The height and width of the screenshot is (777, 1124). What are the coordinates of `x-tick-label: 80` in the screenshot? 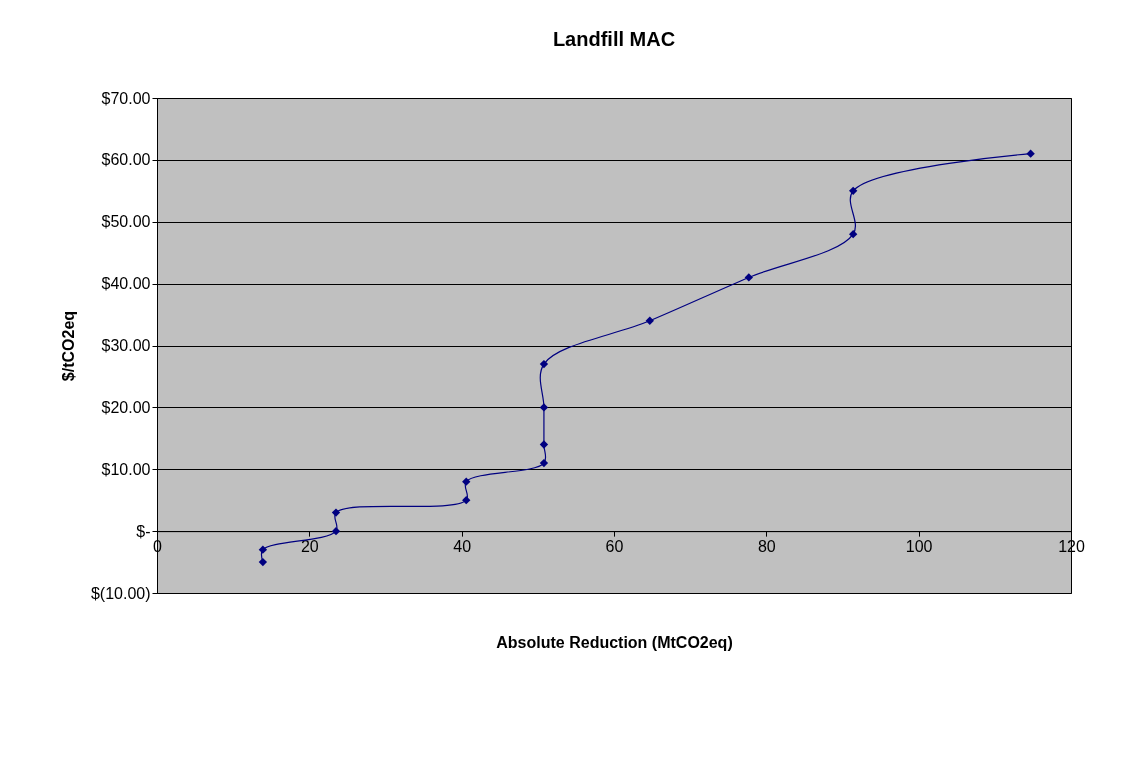 It's located at (766, 546).